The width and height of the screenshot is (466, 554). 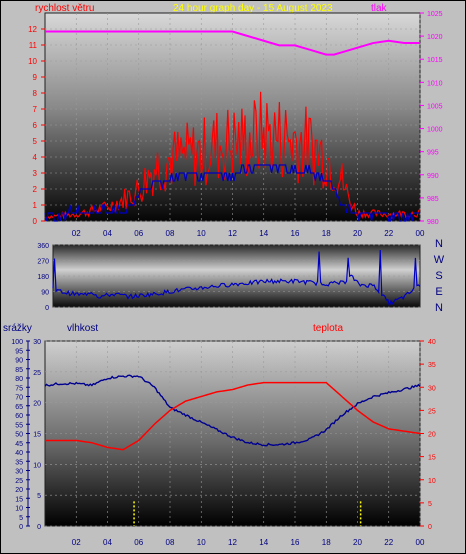 What do you see at coordinates (379, 8) in the screenshot?
I see `pressure-label: tlak` at bounding box center [379, 8].